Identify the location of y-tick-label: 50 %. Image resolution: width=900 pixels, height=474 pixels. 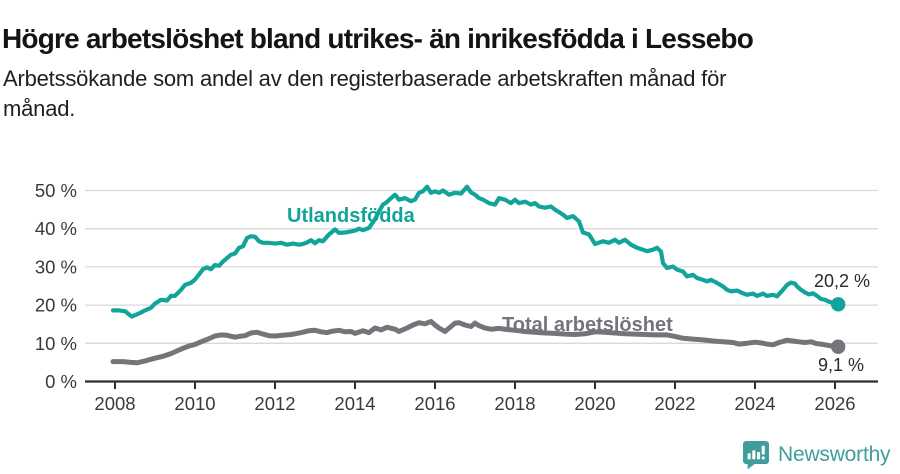
(56, 190).